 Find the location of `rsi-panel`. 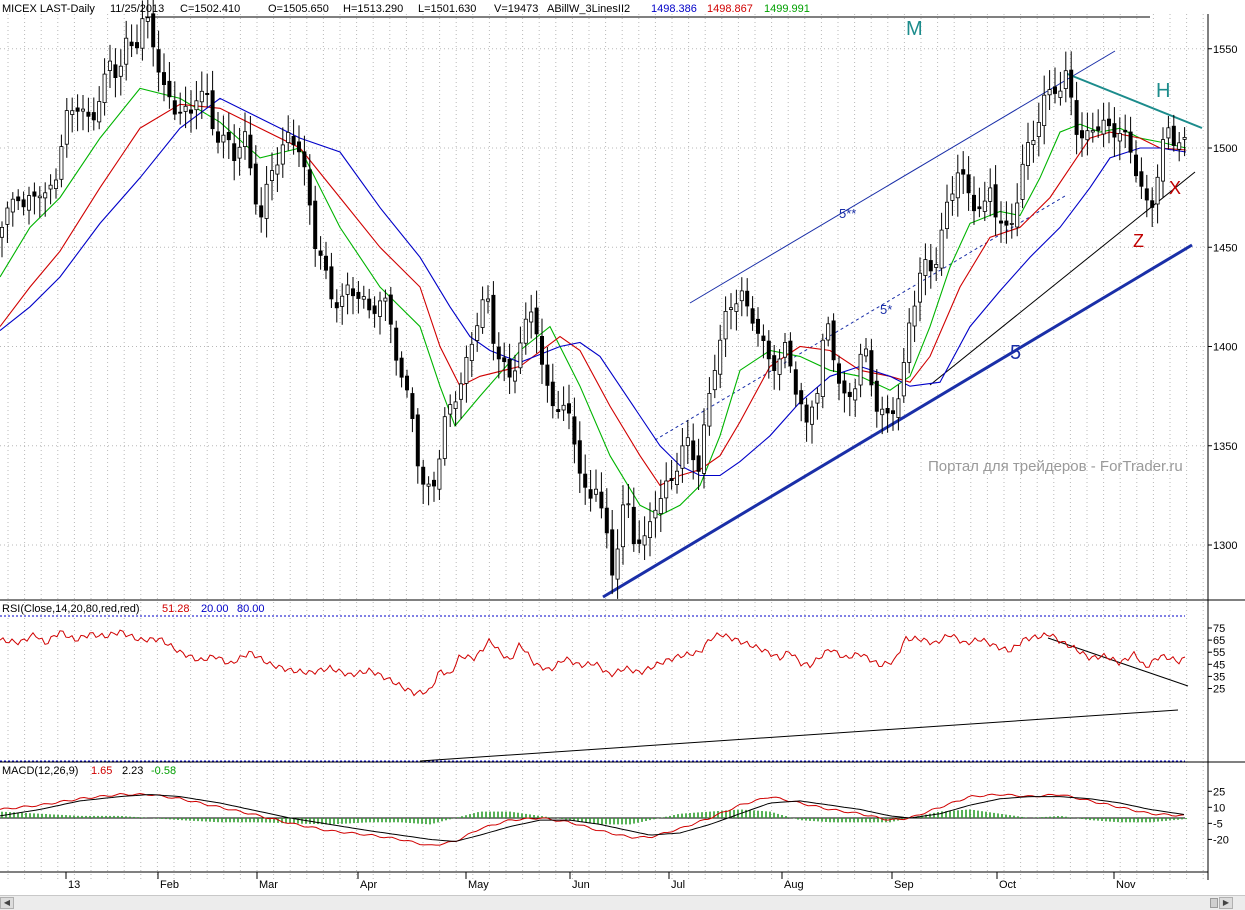

rsi-panel is located at coordinates (593, 663).